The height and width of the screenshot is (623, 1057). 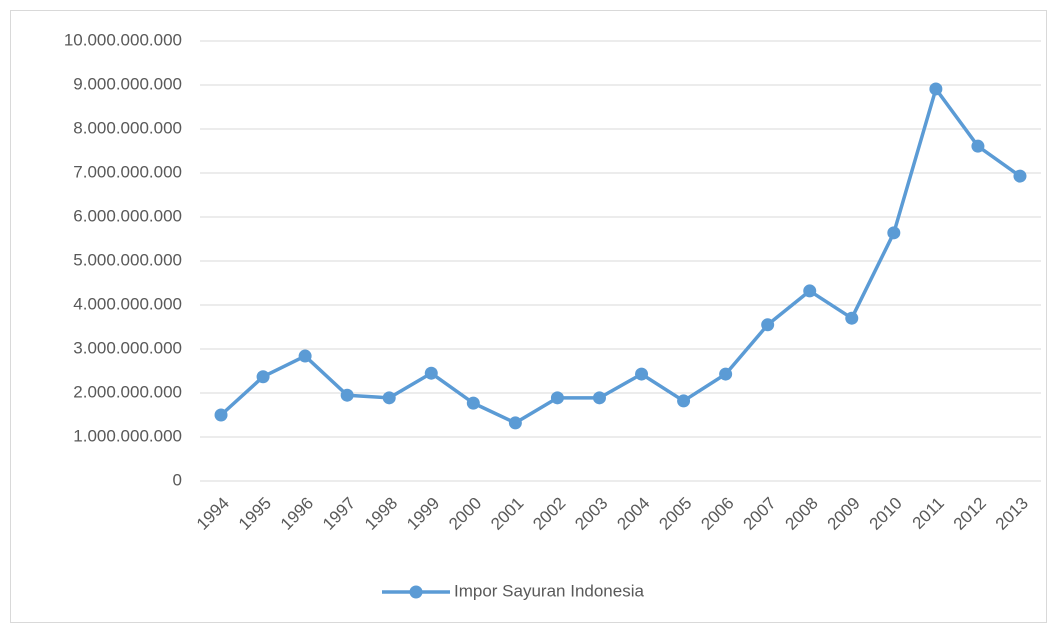 What do you see at coordinates (127, 347) in the screenshot?
I see `y-tick-label: 3.000.000.000` at bounding box center [127, 347].